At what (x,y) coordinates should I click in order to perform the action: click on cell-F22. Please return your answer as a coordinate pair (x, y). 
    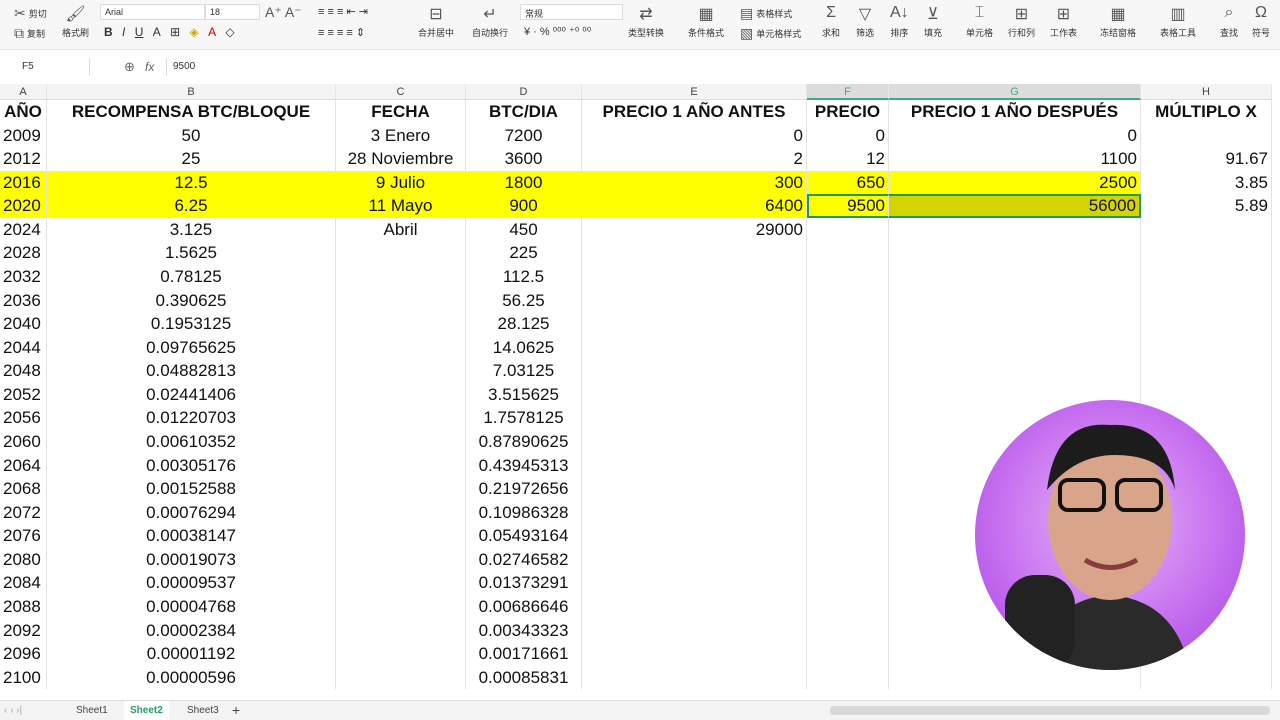
    Looking at the image, I should click on (848, 606).